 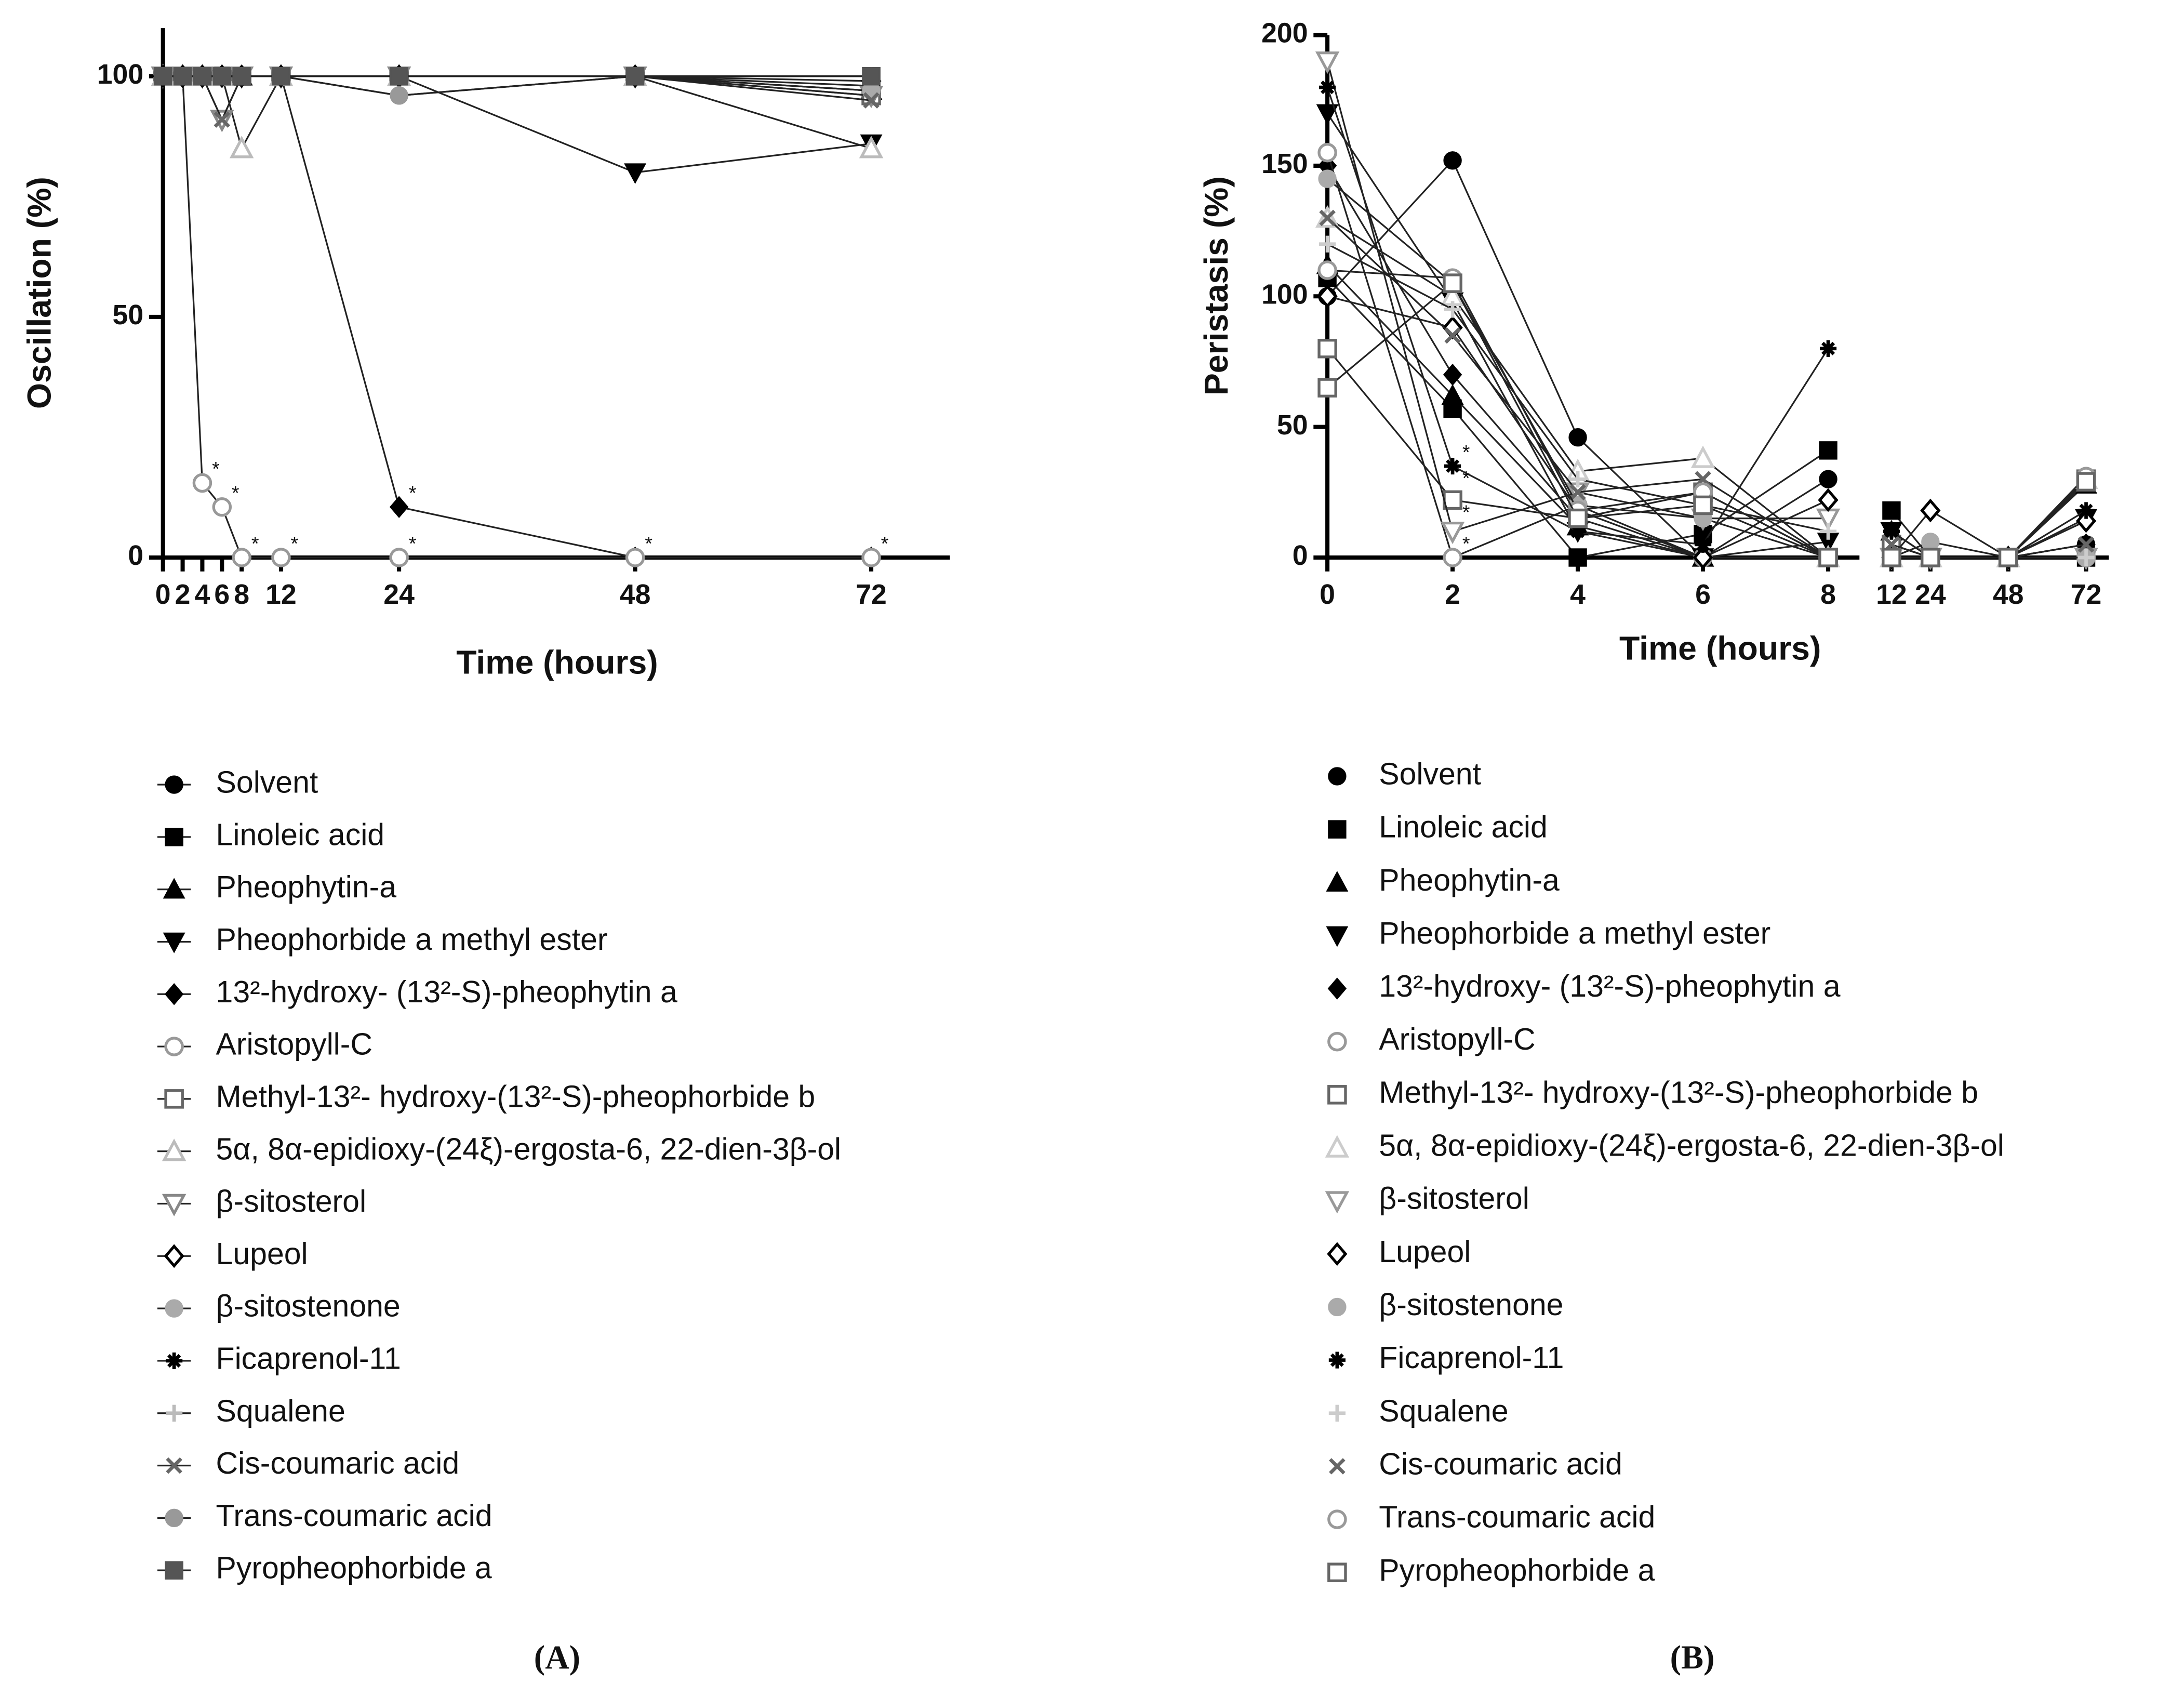 I want to click on legend-label: Lupeol, so click(x=1425, y=1252).